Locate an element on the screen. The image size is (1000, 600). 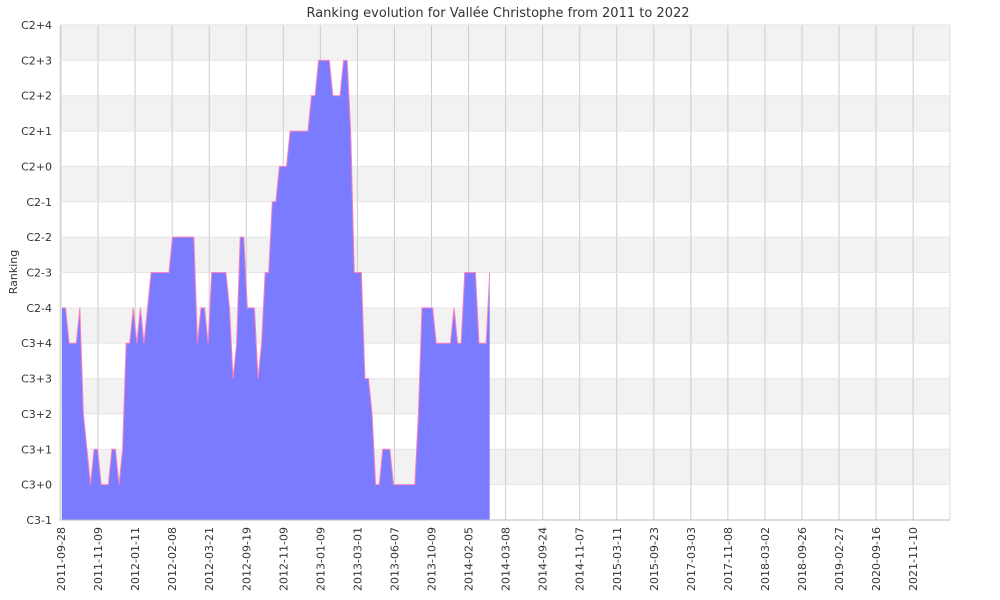
y-tick-label: C3+4 is located at coordinates (36, 343).